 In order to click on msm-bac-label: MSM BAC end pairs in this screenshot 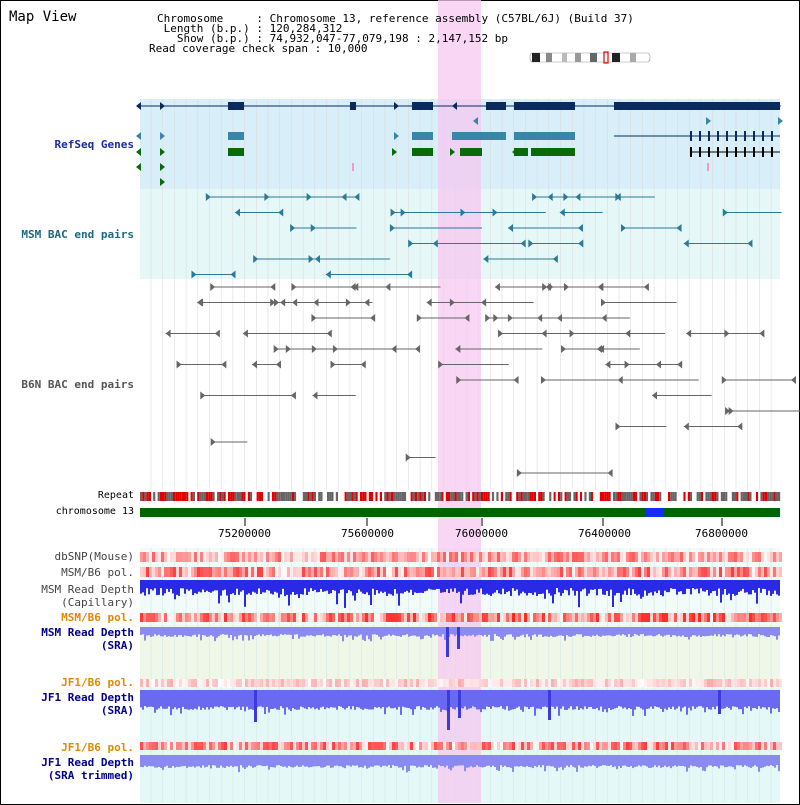, I will do `click(77, 234)`.